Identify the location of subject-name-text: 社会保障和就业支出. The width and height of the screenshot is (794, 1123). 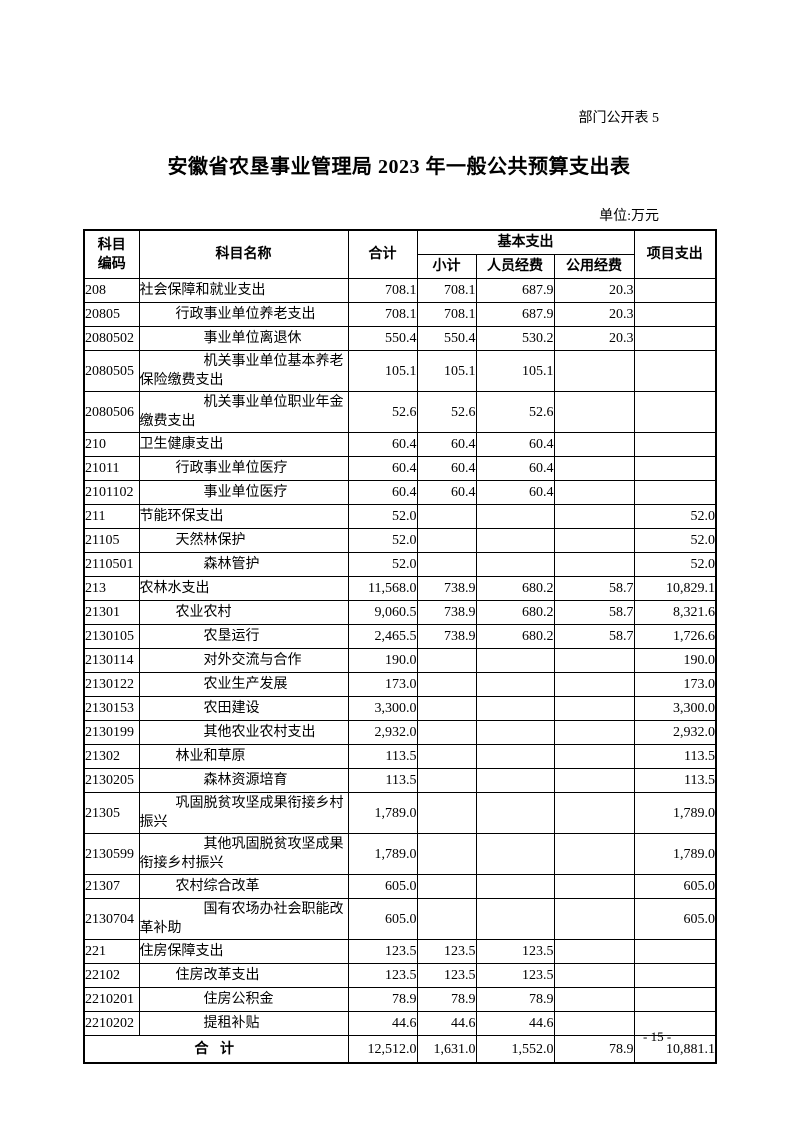
(202, 290).